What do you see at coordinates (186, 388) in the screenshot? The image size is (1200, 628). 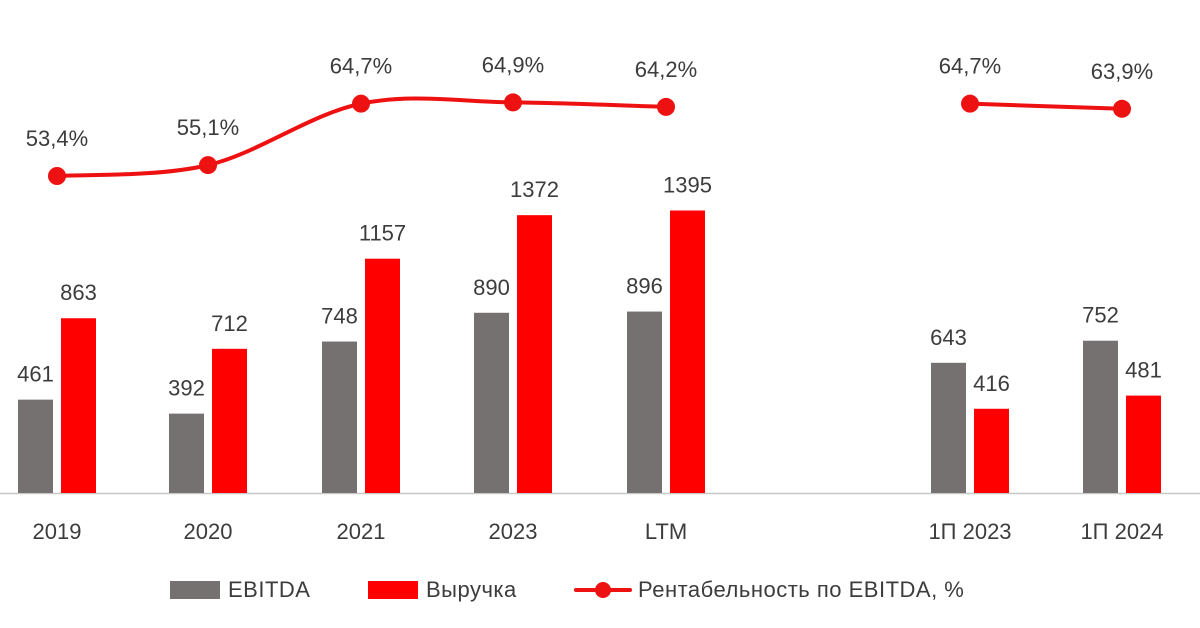 I see `data-label-ebitda-1: 392` at bounding box center [186, 388].